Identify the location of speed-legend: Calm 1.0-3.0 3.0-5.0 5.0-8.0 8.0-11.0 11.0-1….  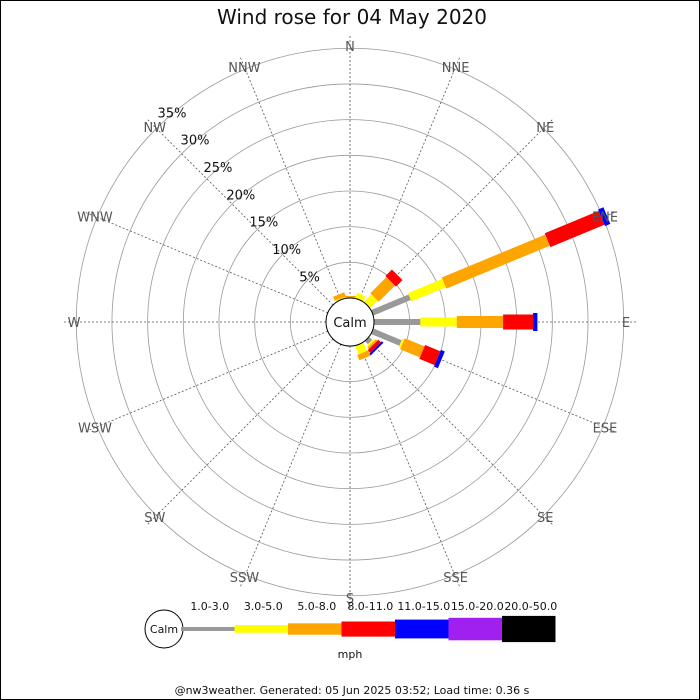
(350, 630).